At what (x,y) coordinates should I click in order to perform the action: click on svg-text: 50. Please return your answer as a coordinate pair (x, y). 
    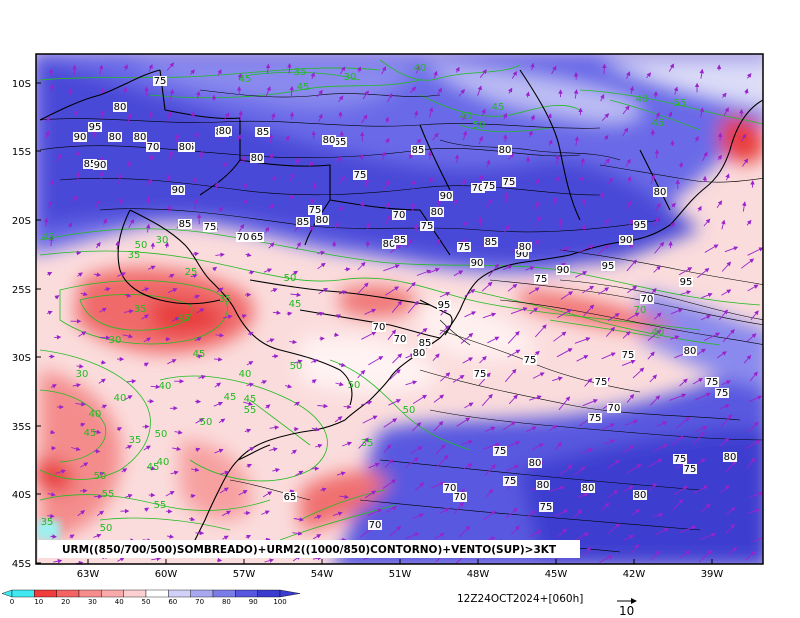
    Looking at the image, I should click on (479, 125).